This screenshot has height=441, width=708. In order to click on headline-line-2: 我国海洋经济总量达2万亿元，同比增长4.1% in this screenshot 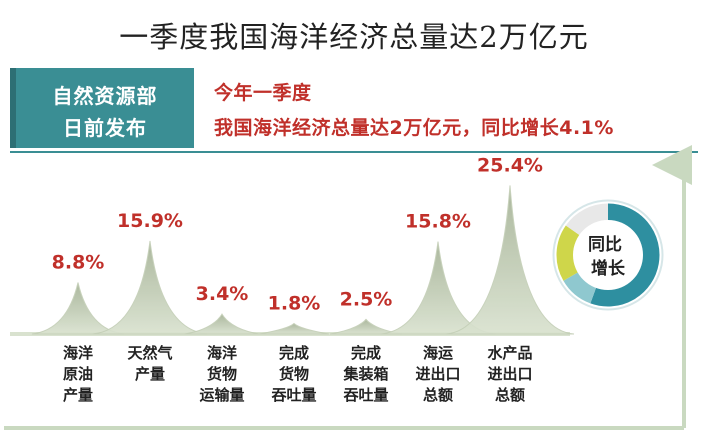, I will do `click(414, 128)`.